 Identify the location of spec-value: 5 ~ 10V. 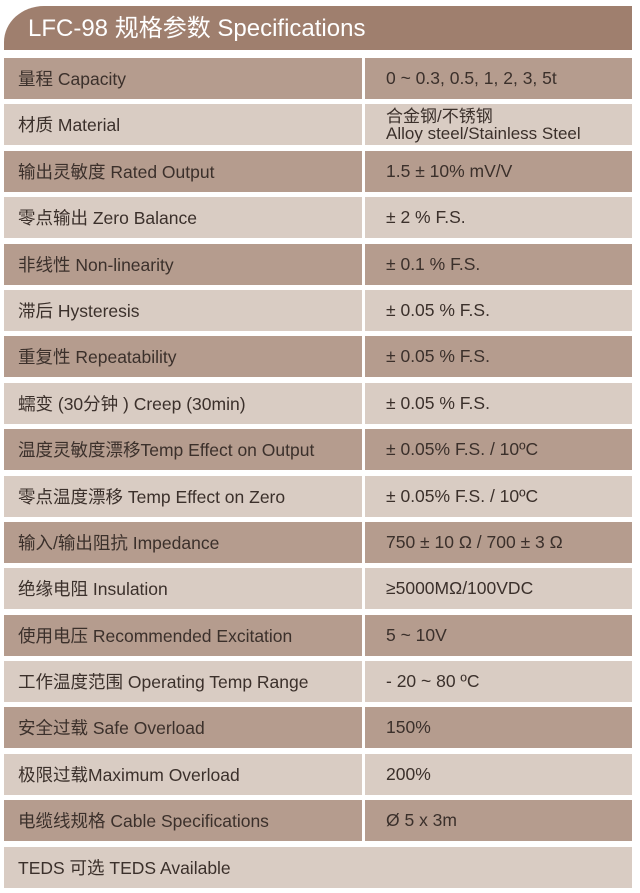
(498, 635).